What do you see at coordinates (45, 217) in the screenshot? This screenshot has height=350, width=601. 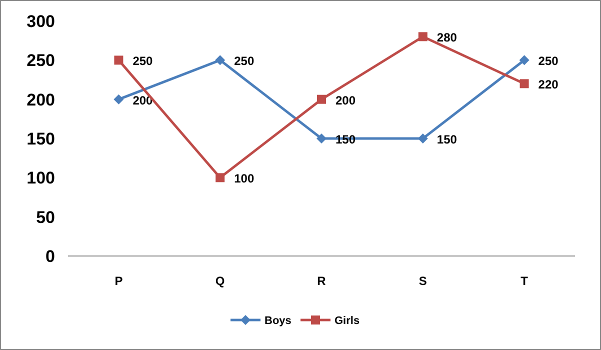 I see `y-tick-label: 50` at bounding box center [45, 217].